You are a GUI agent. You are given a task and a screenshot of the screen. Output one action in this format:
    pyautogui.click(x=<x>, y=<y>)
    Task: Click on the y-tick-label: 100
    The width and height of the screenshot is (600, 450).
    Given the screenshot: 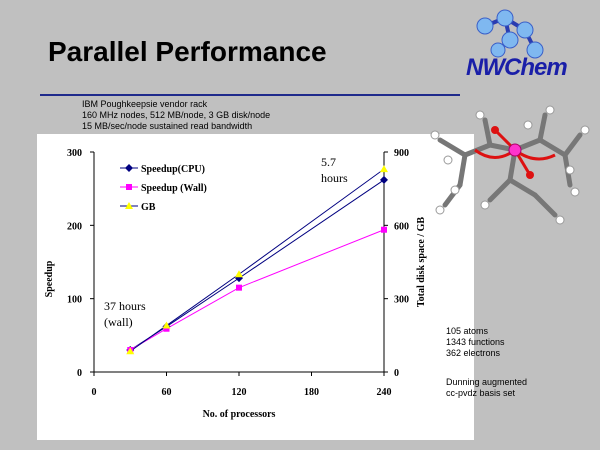 What is the action you would take?
    pyautogui.click(x=74, y=300)
    